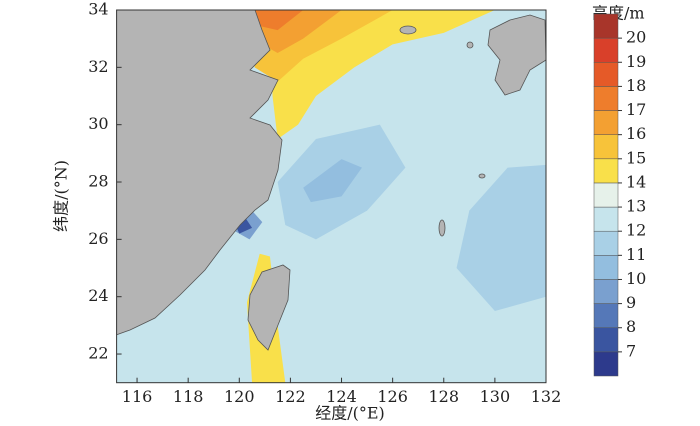  I want to click on colorbar-tick-label: 8, so click(631, 326).